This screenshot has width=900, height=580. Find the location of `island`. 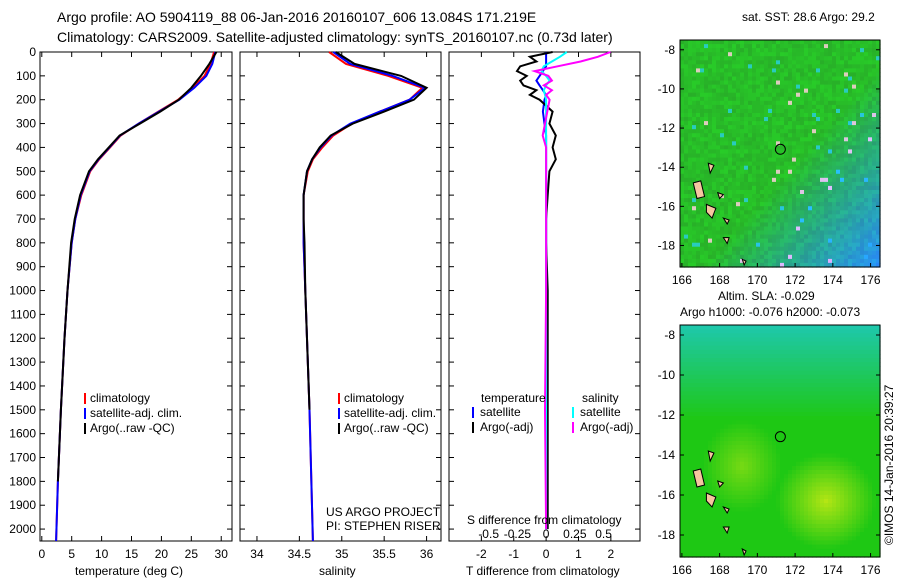

island is located at coordinates (711, 168).